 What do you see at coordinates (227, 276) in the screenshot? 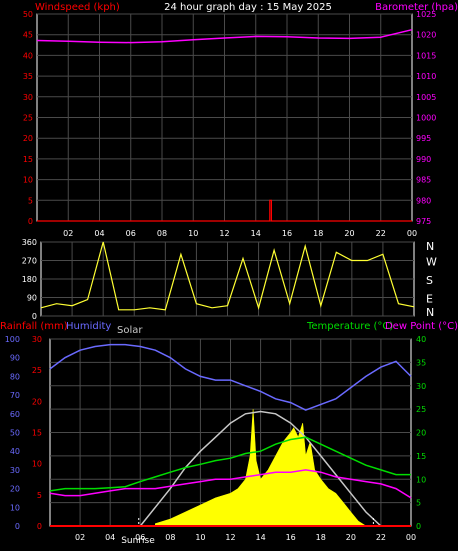
I see `wind-direction-series-line` at bounding box center [227, 276].